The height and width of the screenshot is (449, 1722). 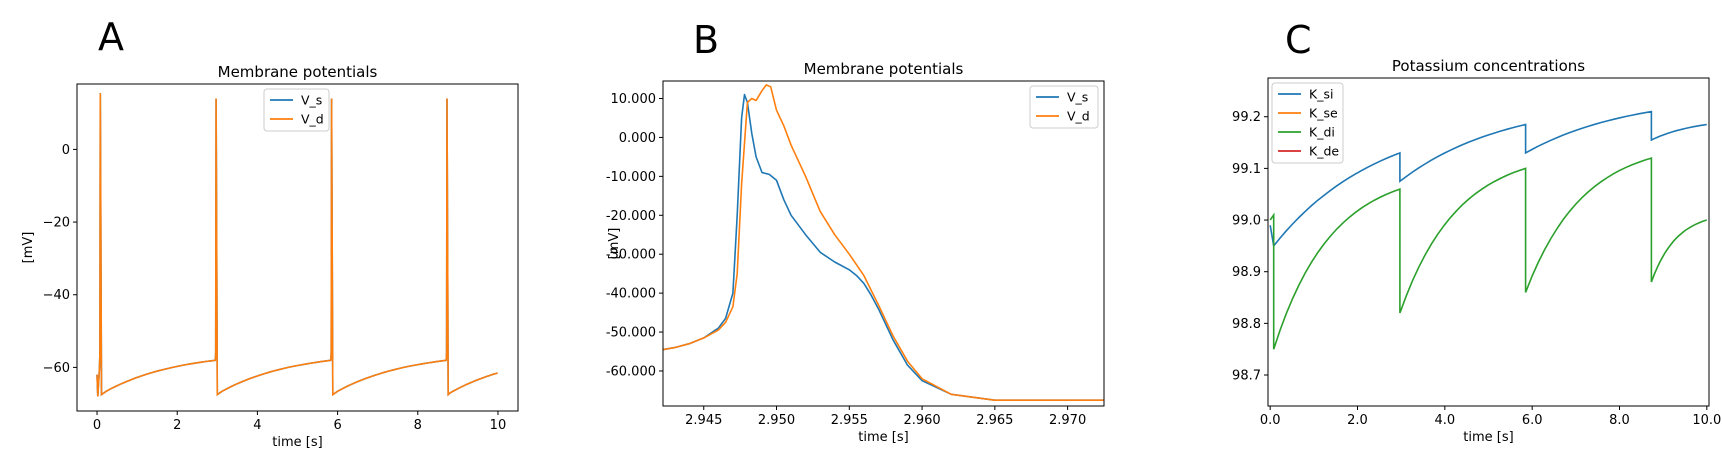 I want to click on legend-frame, so click(x=1307, y=123).